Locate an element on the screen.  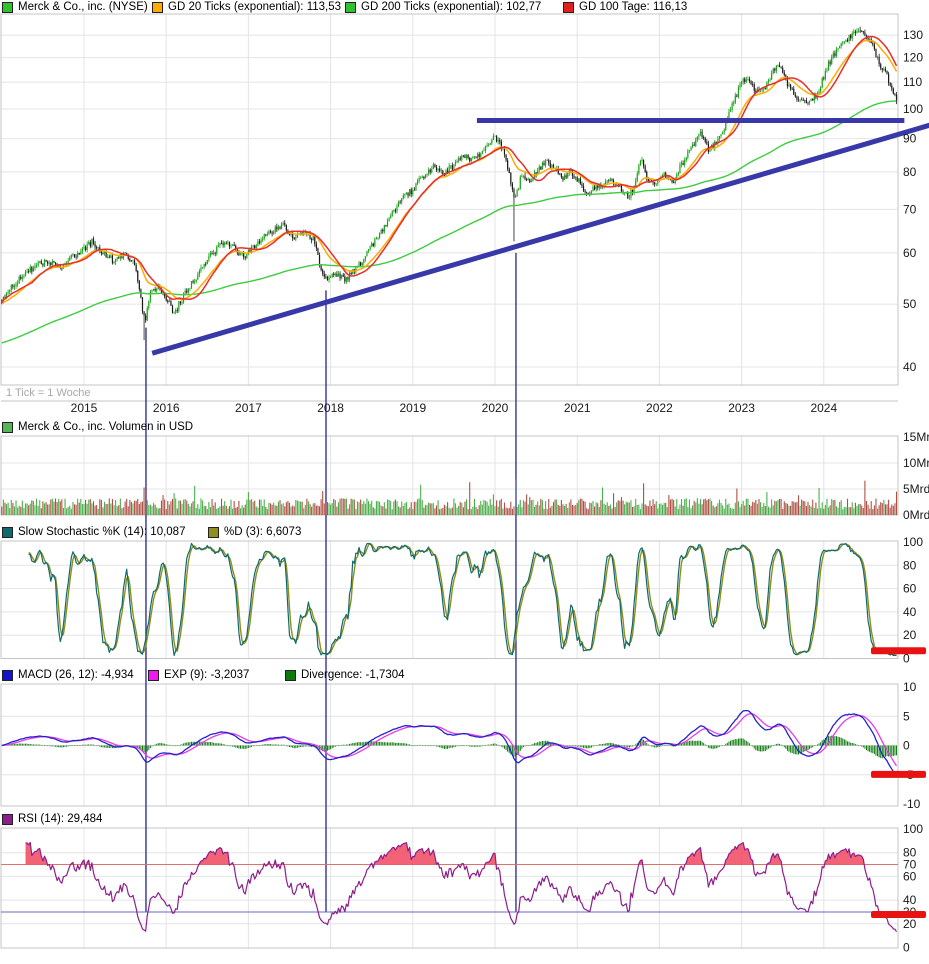
x-axis-year-label: 2020 is located at coordinates (495, 408).